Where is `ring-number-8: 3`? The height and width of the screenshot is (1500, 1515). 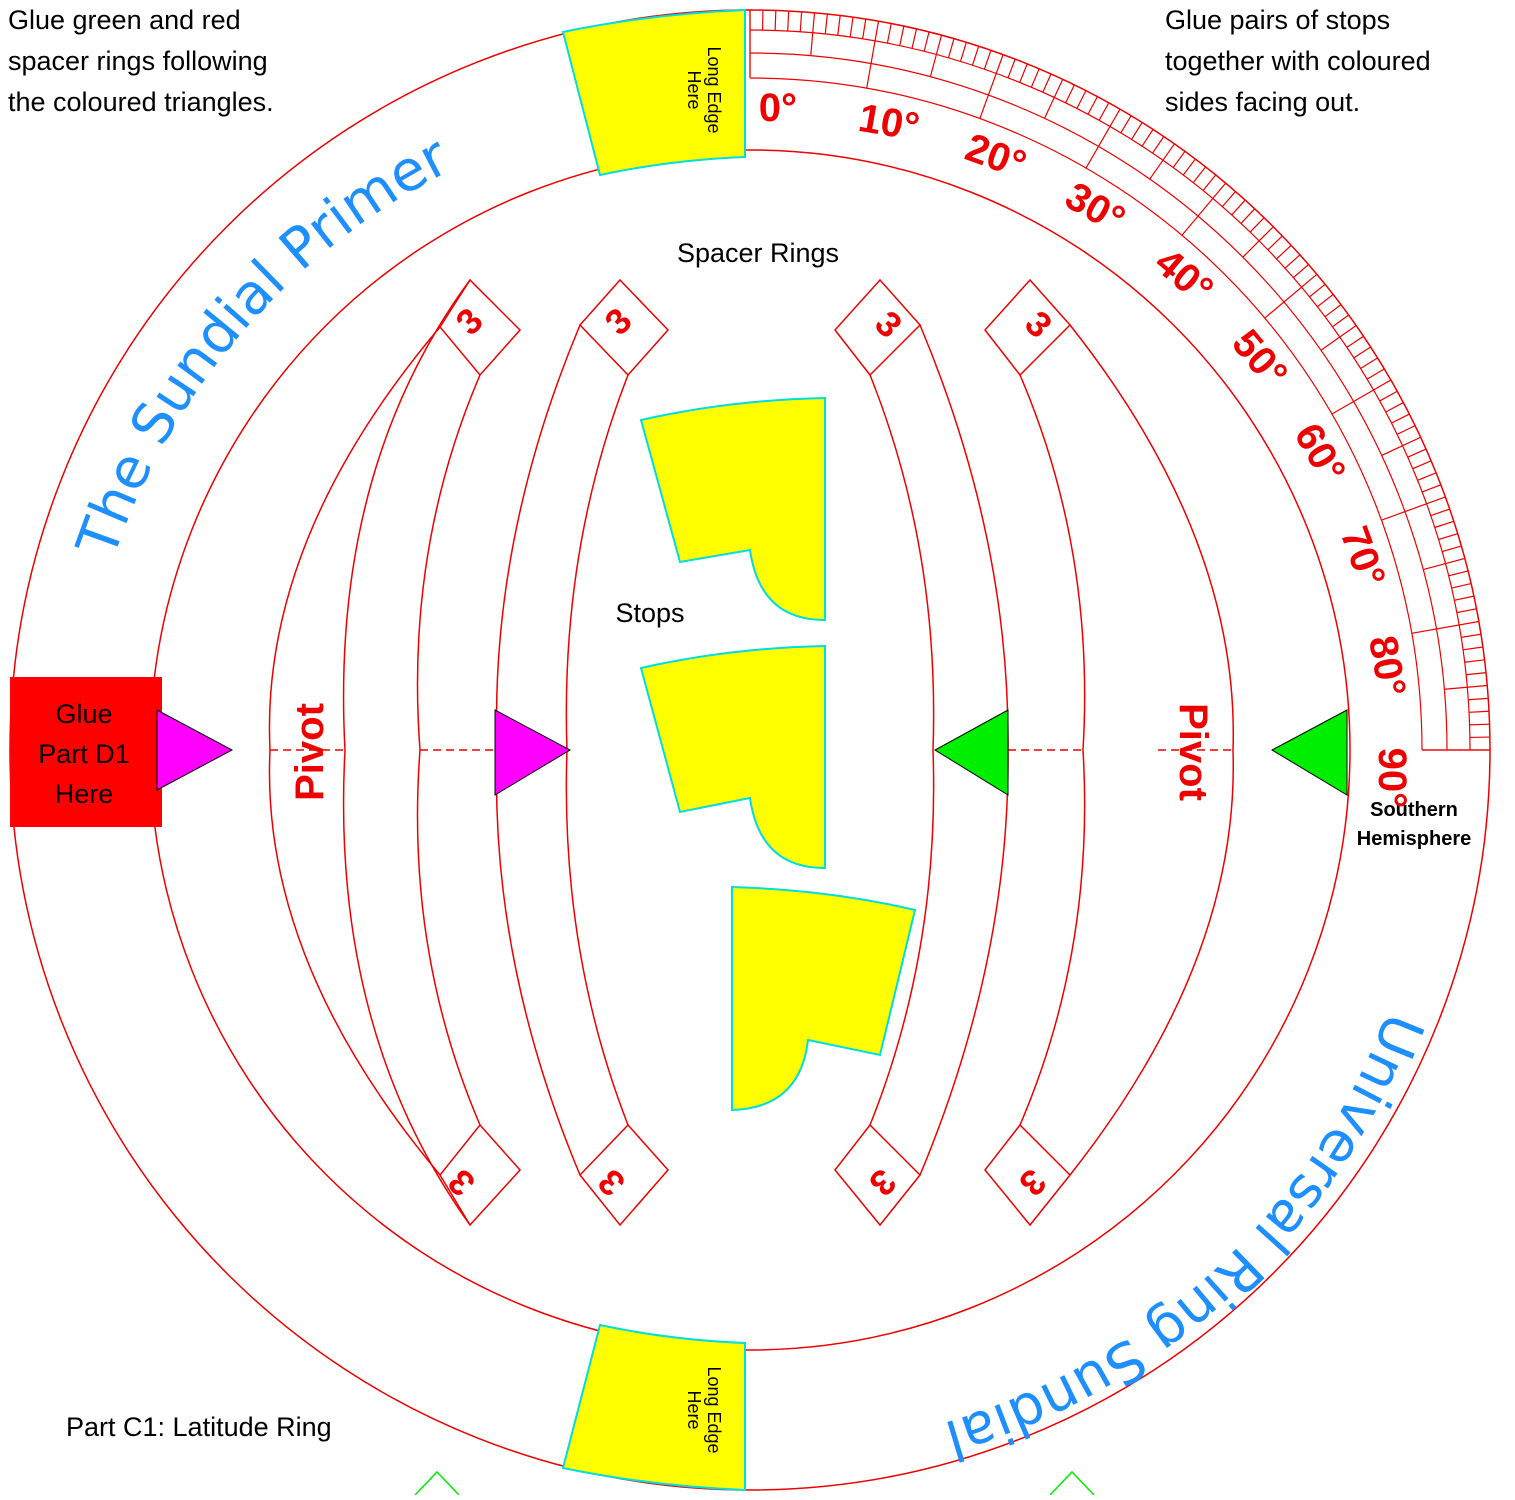 ring-number-8: 3 is located at coordinates (1032, 1182).